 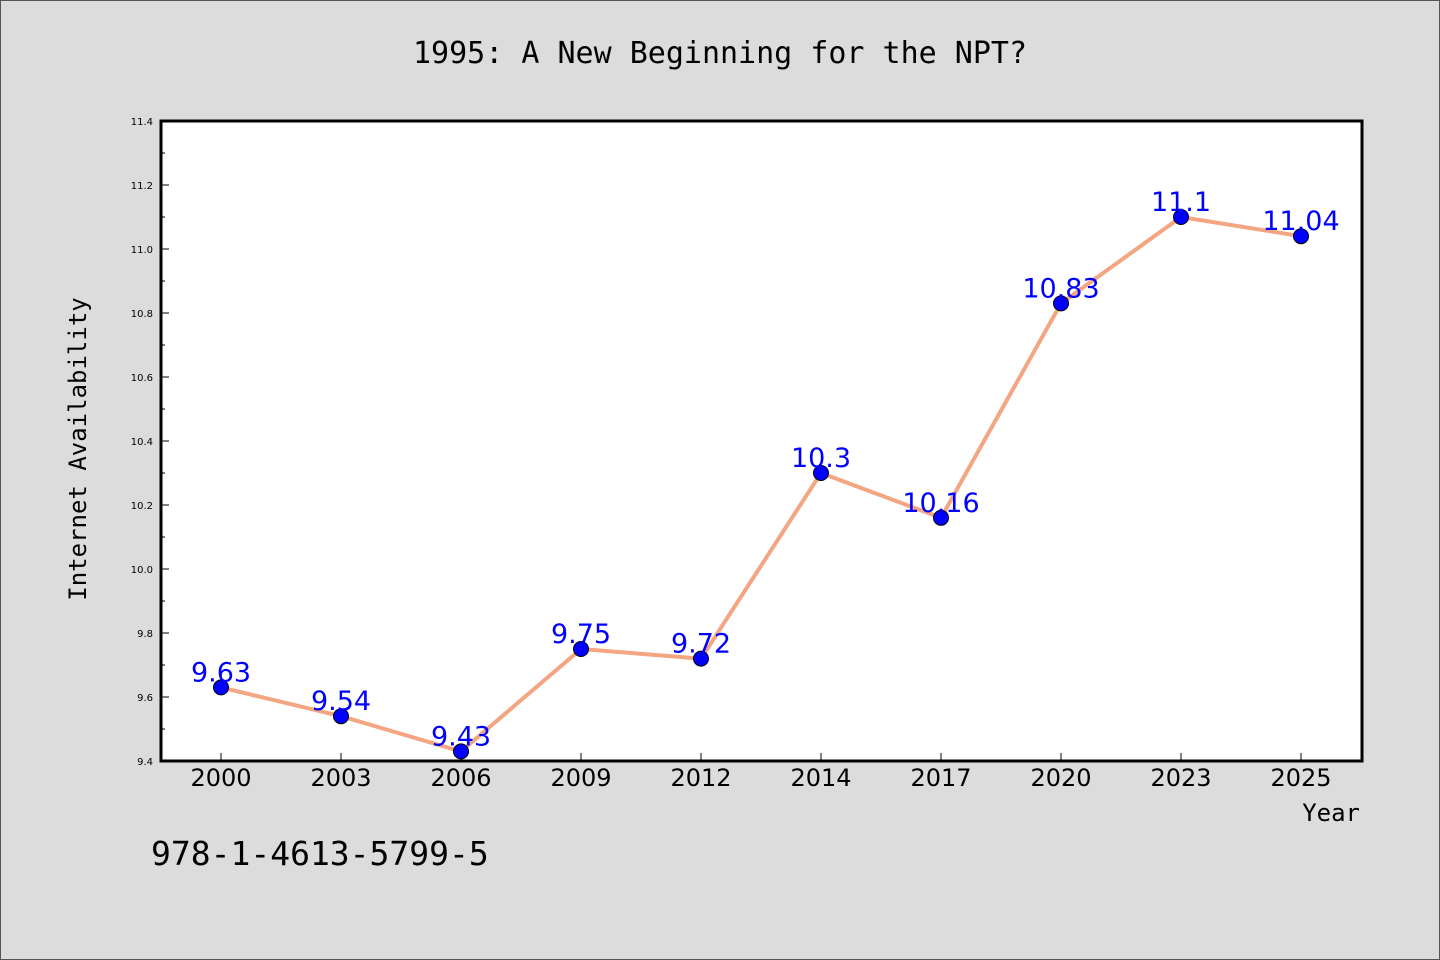 I want to click on data-label: 10.83, so click(x=1060, y=288).